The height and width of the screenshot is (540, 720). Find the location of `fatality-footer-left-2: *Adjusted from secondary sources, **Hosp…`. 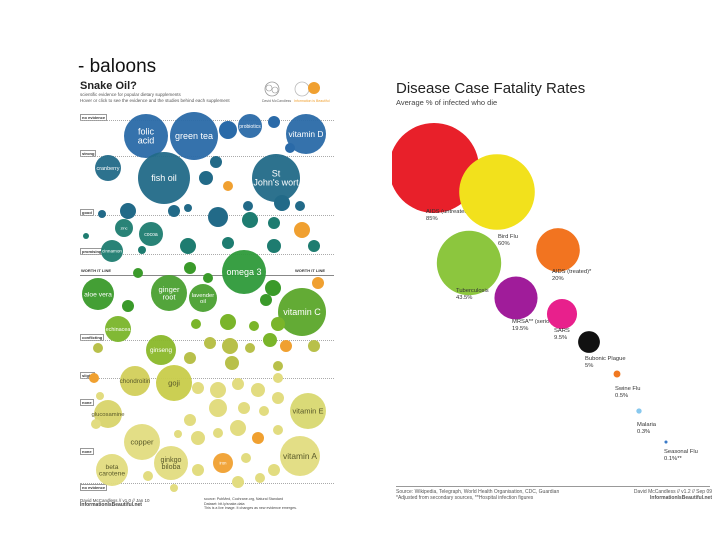

fatality-footer-left-2: *Adjusted from secondary sources, **Hosp… is located at coordinates (465, 498).